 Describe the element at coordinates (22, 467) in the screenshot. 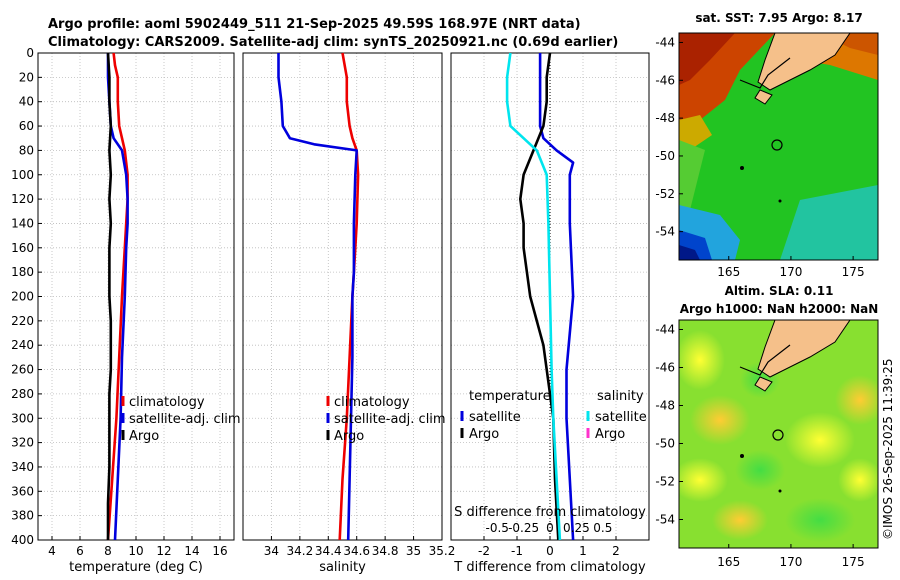

I see `y-tick-label: 340` at that location.